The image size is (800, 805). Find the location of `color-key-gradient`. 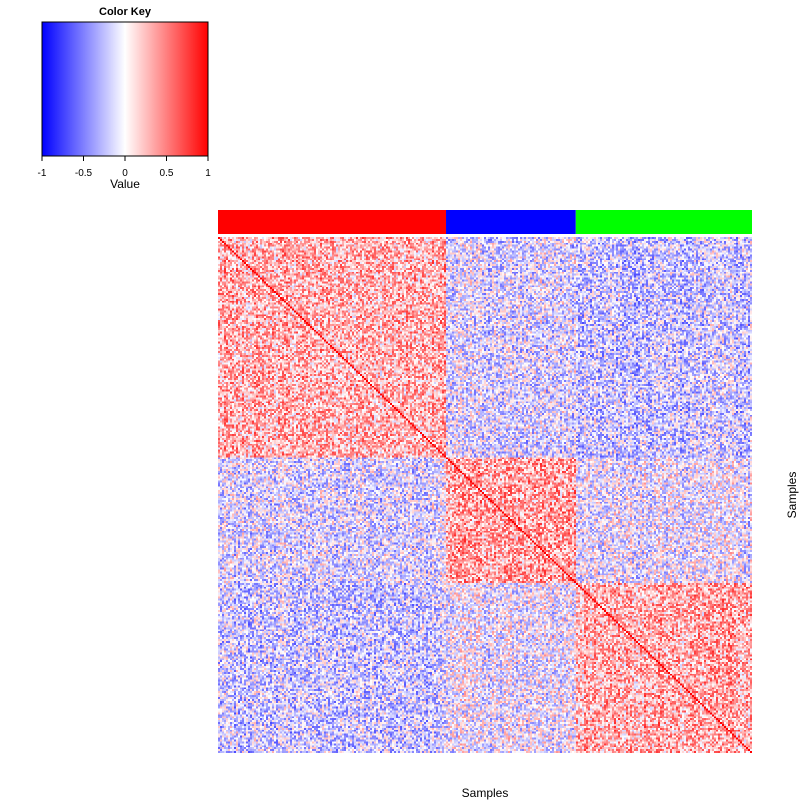

color-key-gradient is located at coordinates (125, 89).